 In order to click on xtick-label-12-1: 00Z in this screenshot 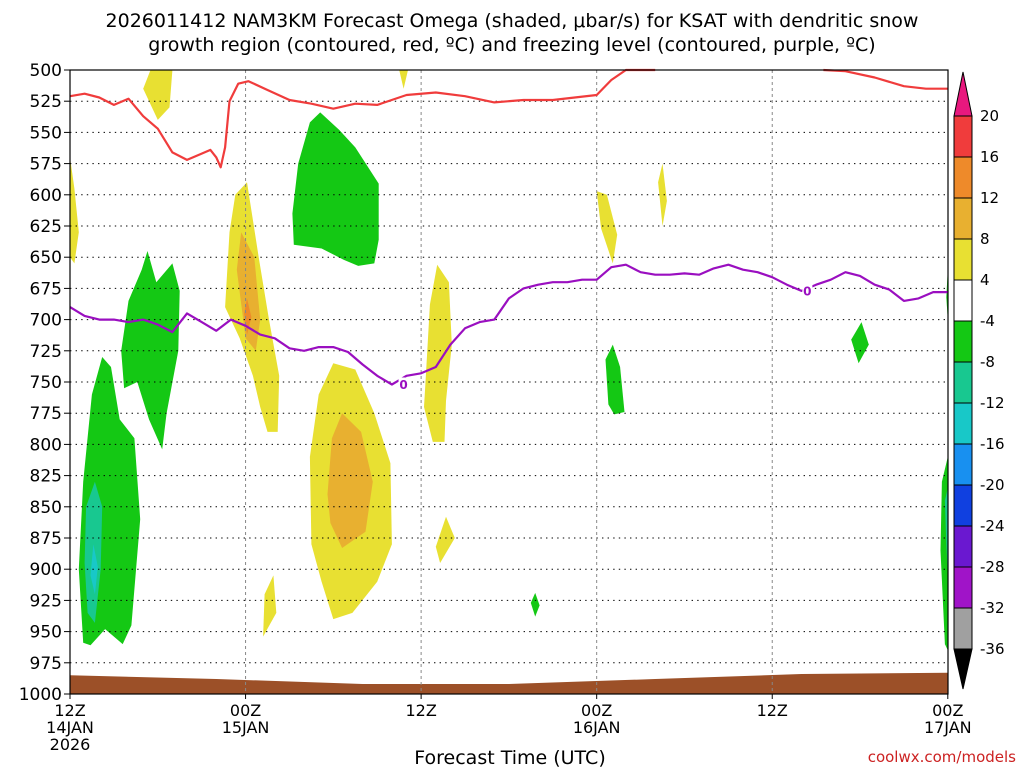, I will do `click(245, 710)`.